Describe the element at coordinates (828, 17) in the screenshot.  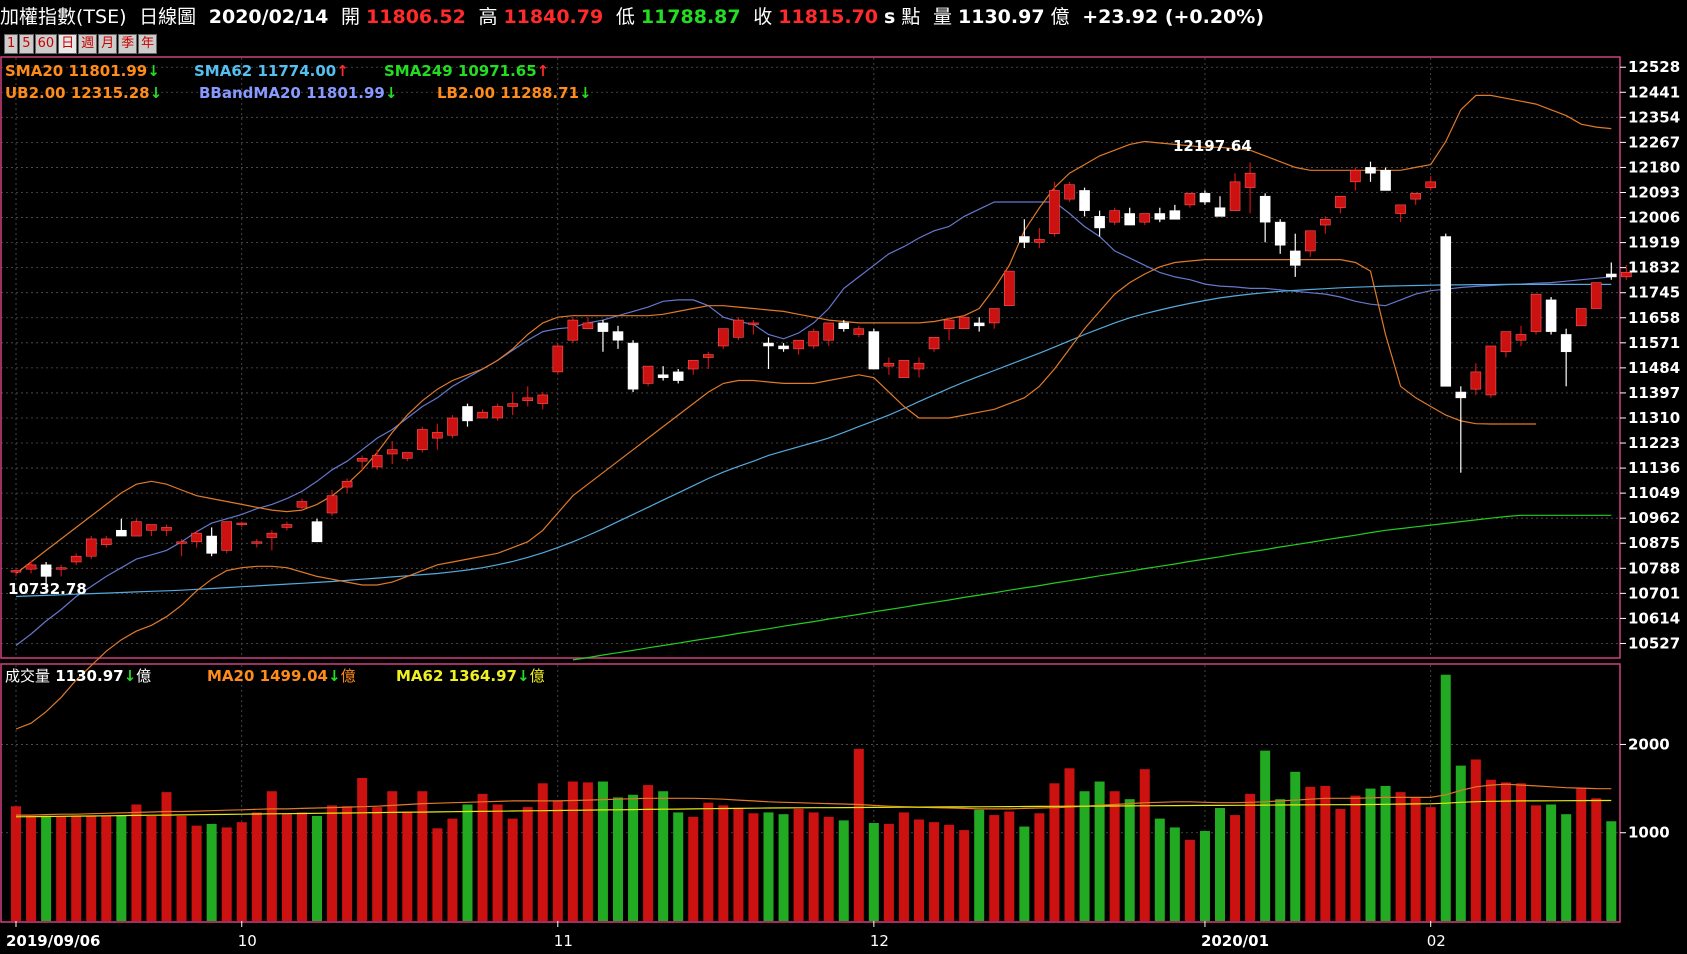
I see `close-value: 11815.70` at that location.